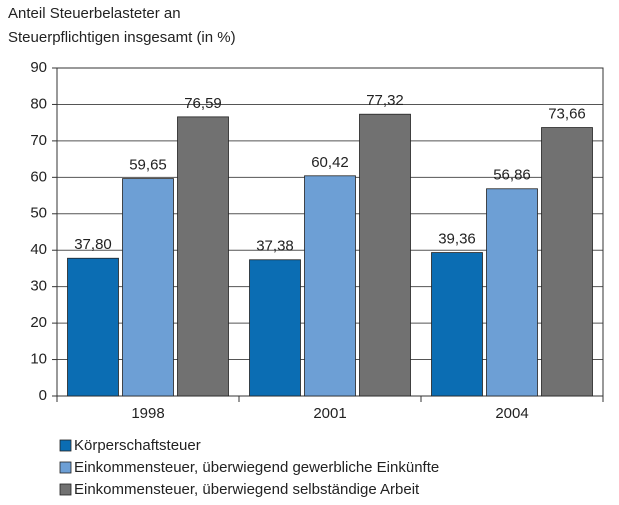 This screenshot has height=505, width=619. I want to click on y-tick-label: 0, so click(43, 395).